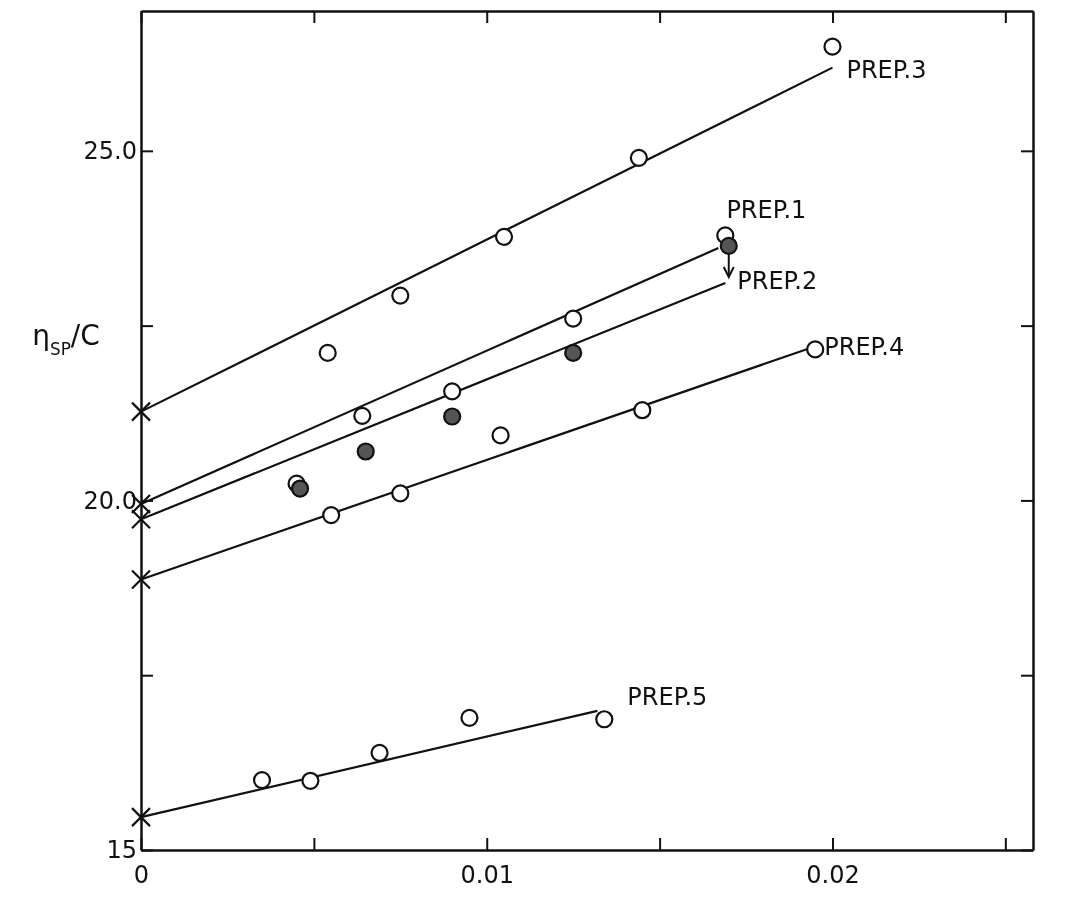 The width and height of the screenshot is (1067, 903). I want to click on y-tick-label: 20.0, so click(110, 500).